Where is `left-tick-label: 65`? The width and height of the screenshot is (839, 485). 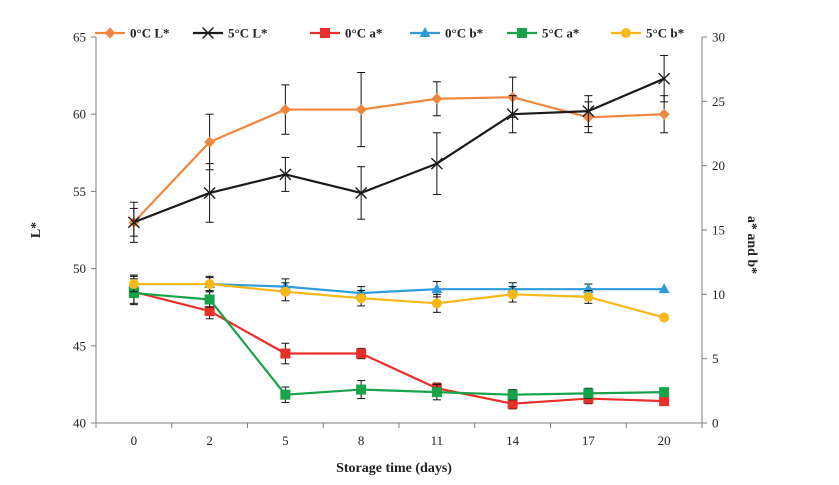
left-tick-label: 65 is located at coordinates (79, 37).